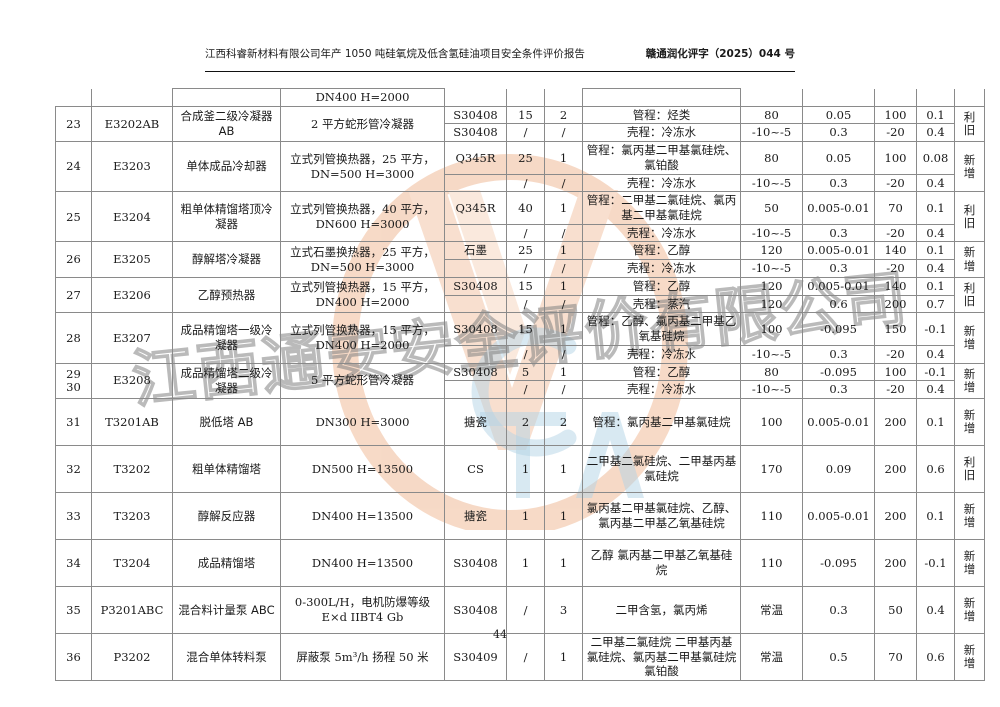 Image resolution: width=1000 pixels, height=707 pixels. What do you see at coordinates (720, 54) in the screenshot?
I see `running-head-right: 赣通润化评字（2025）044 号` at bounding box center [720, 54].